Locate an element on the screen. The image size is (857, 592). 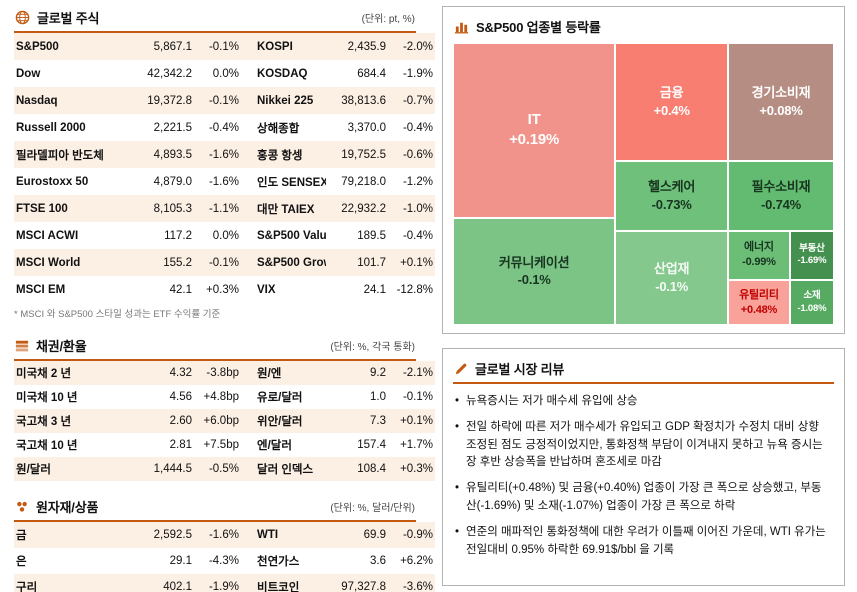
instrument-value: 9.2 is located at coordinates (378, 373).